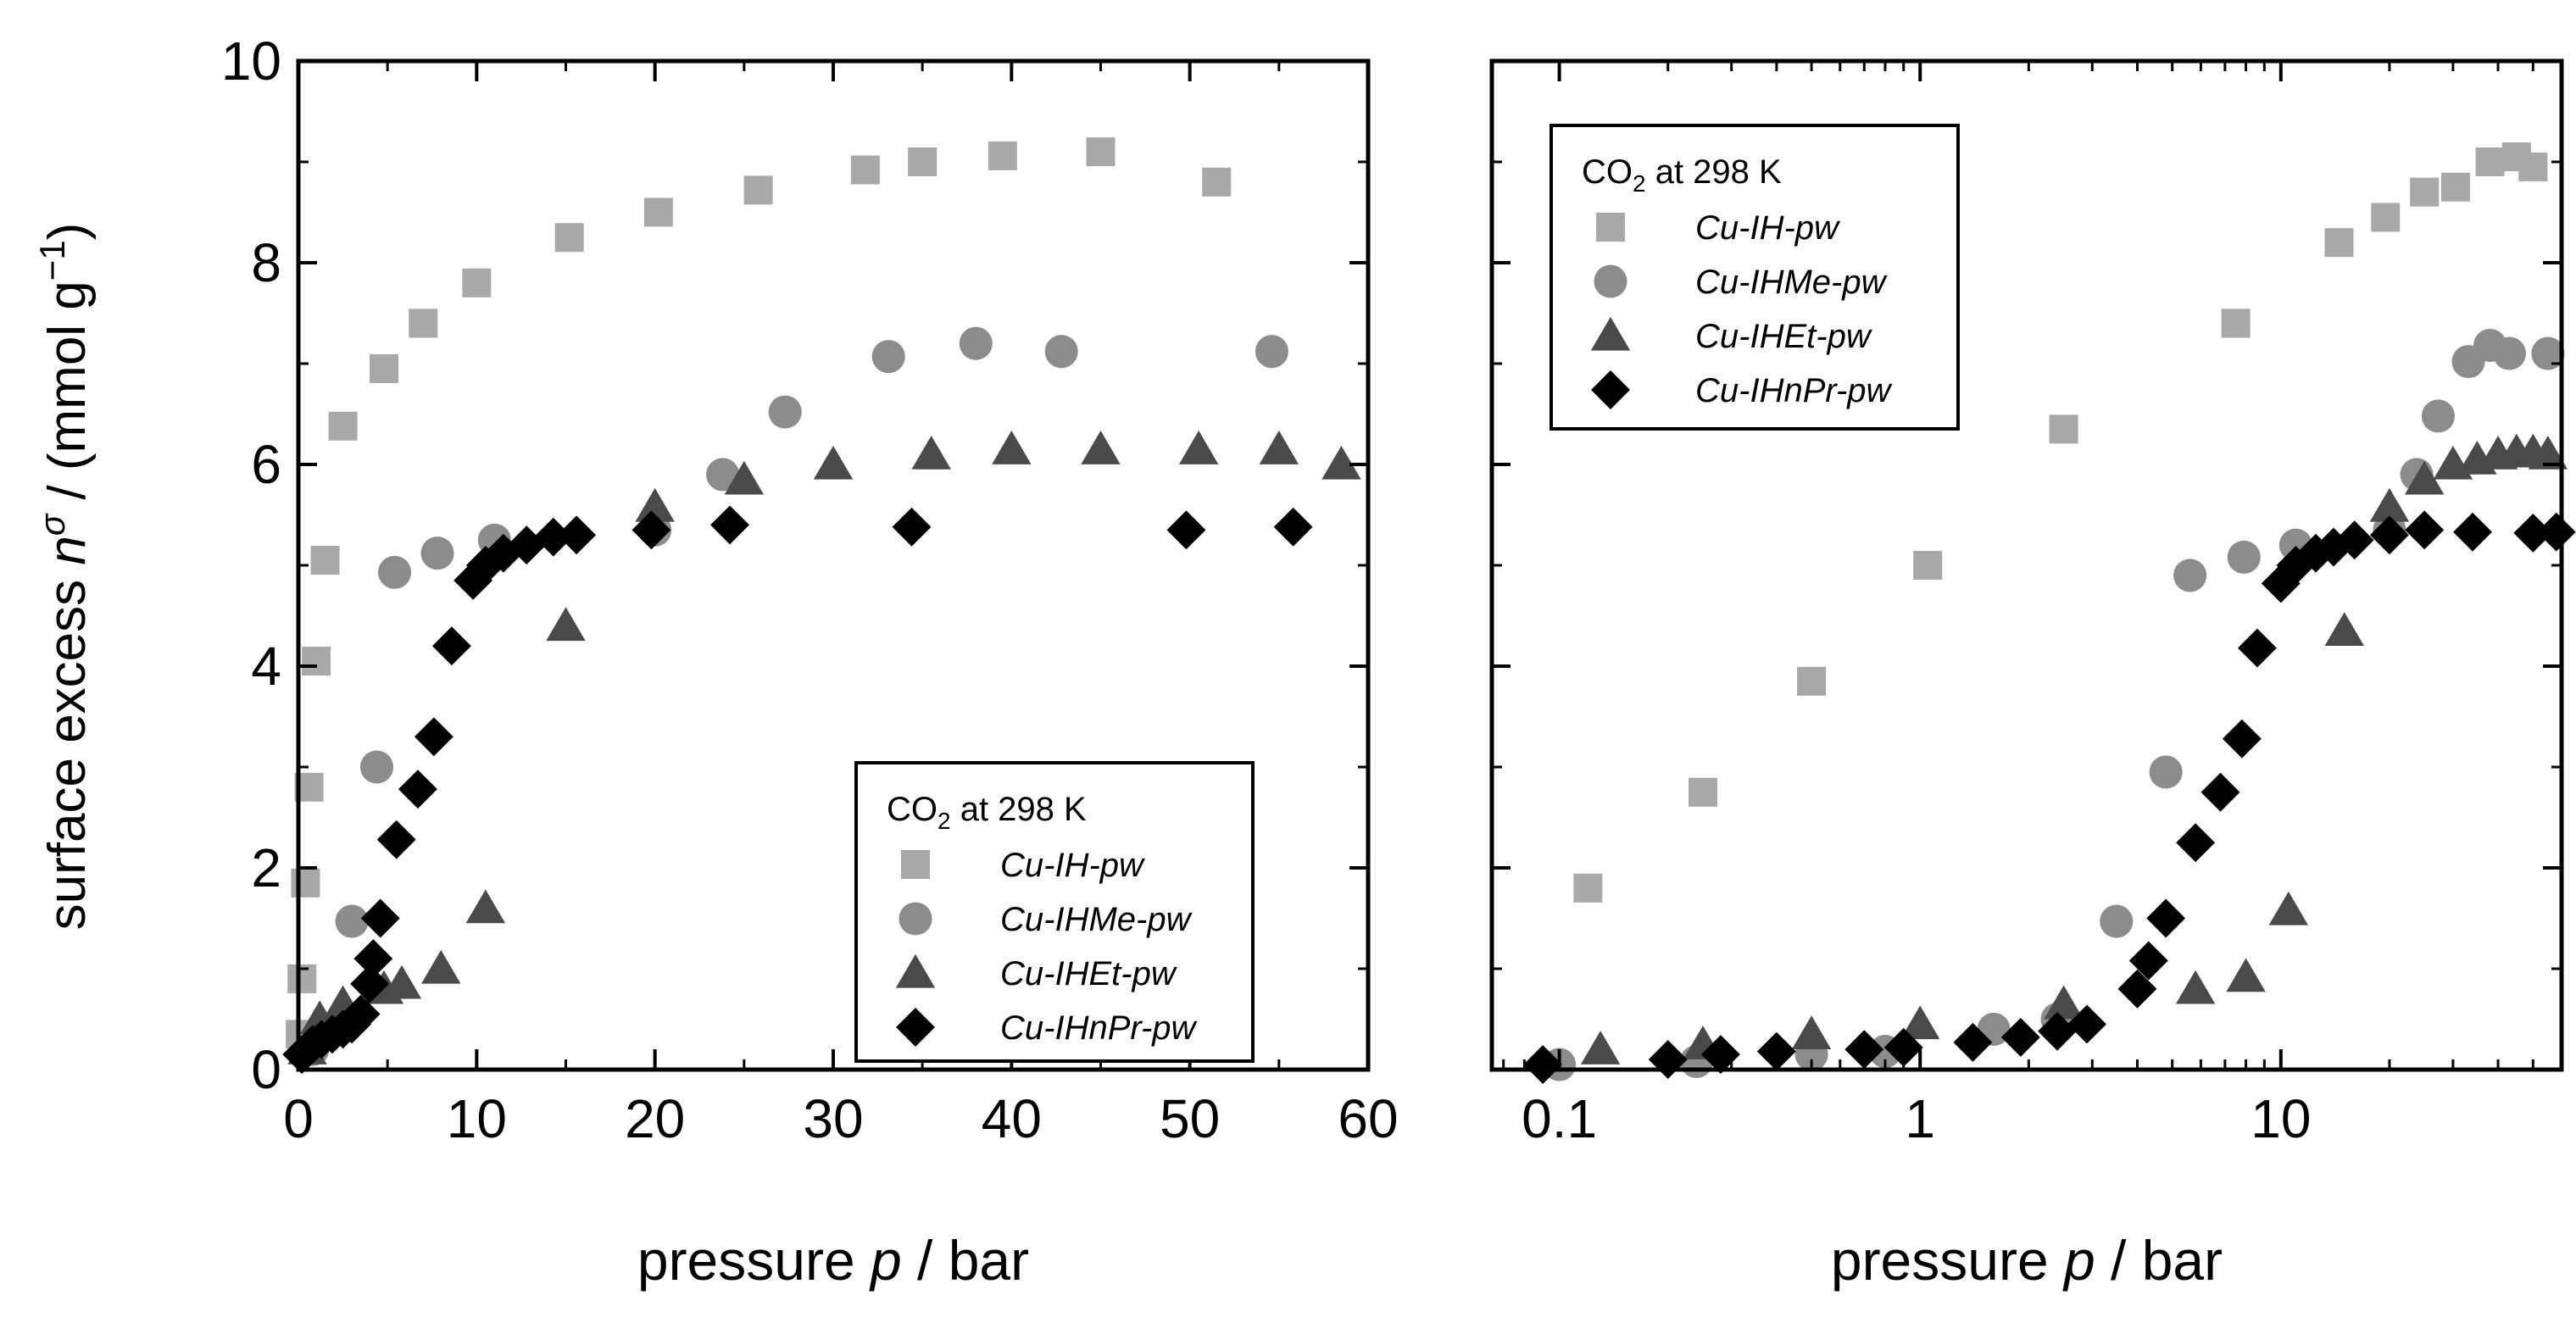  I want to click on x-tick-label: 20, so click(655, 1118).